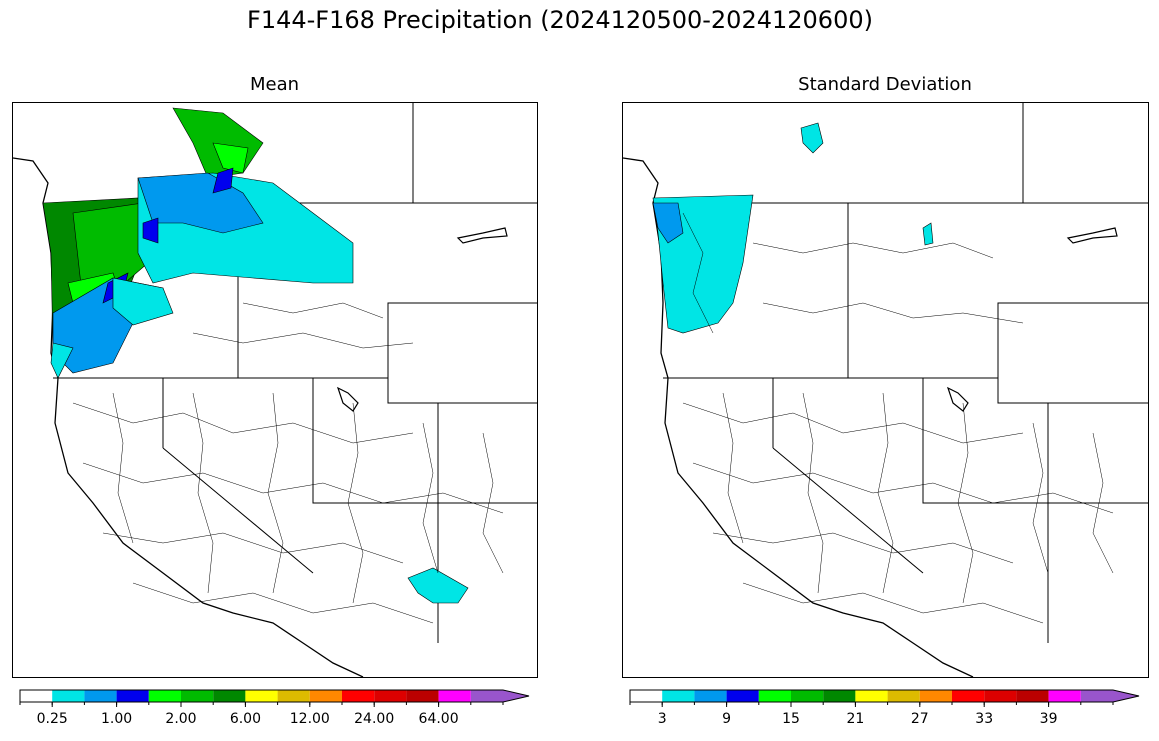 This screenshot has width=1159, height=741. I want to click on mean-colorbar-tick-label: 6.00, so click(245, 719).